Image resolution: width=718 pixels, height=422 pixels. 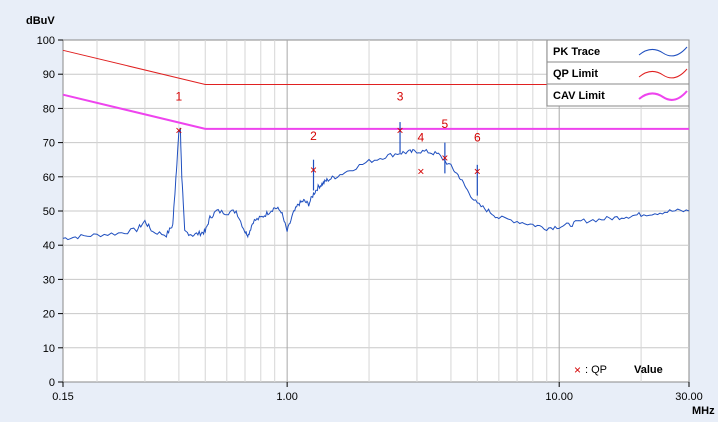 What do you see at coordinates (445, 124) in the screenshot?
I see `qp-marker-label-5: 5` at bounding box center [445, 124].